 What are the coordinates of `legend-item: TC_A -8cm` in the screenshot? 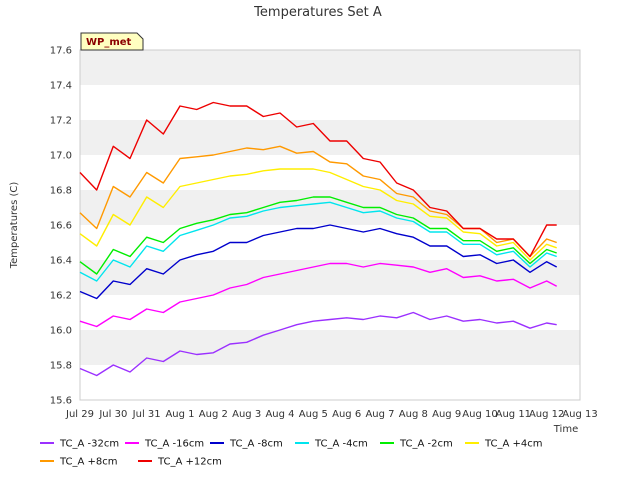 It's located at (246, 444).